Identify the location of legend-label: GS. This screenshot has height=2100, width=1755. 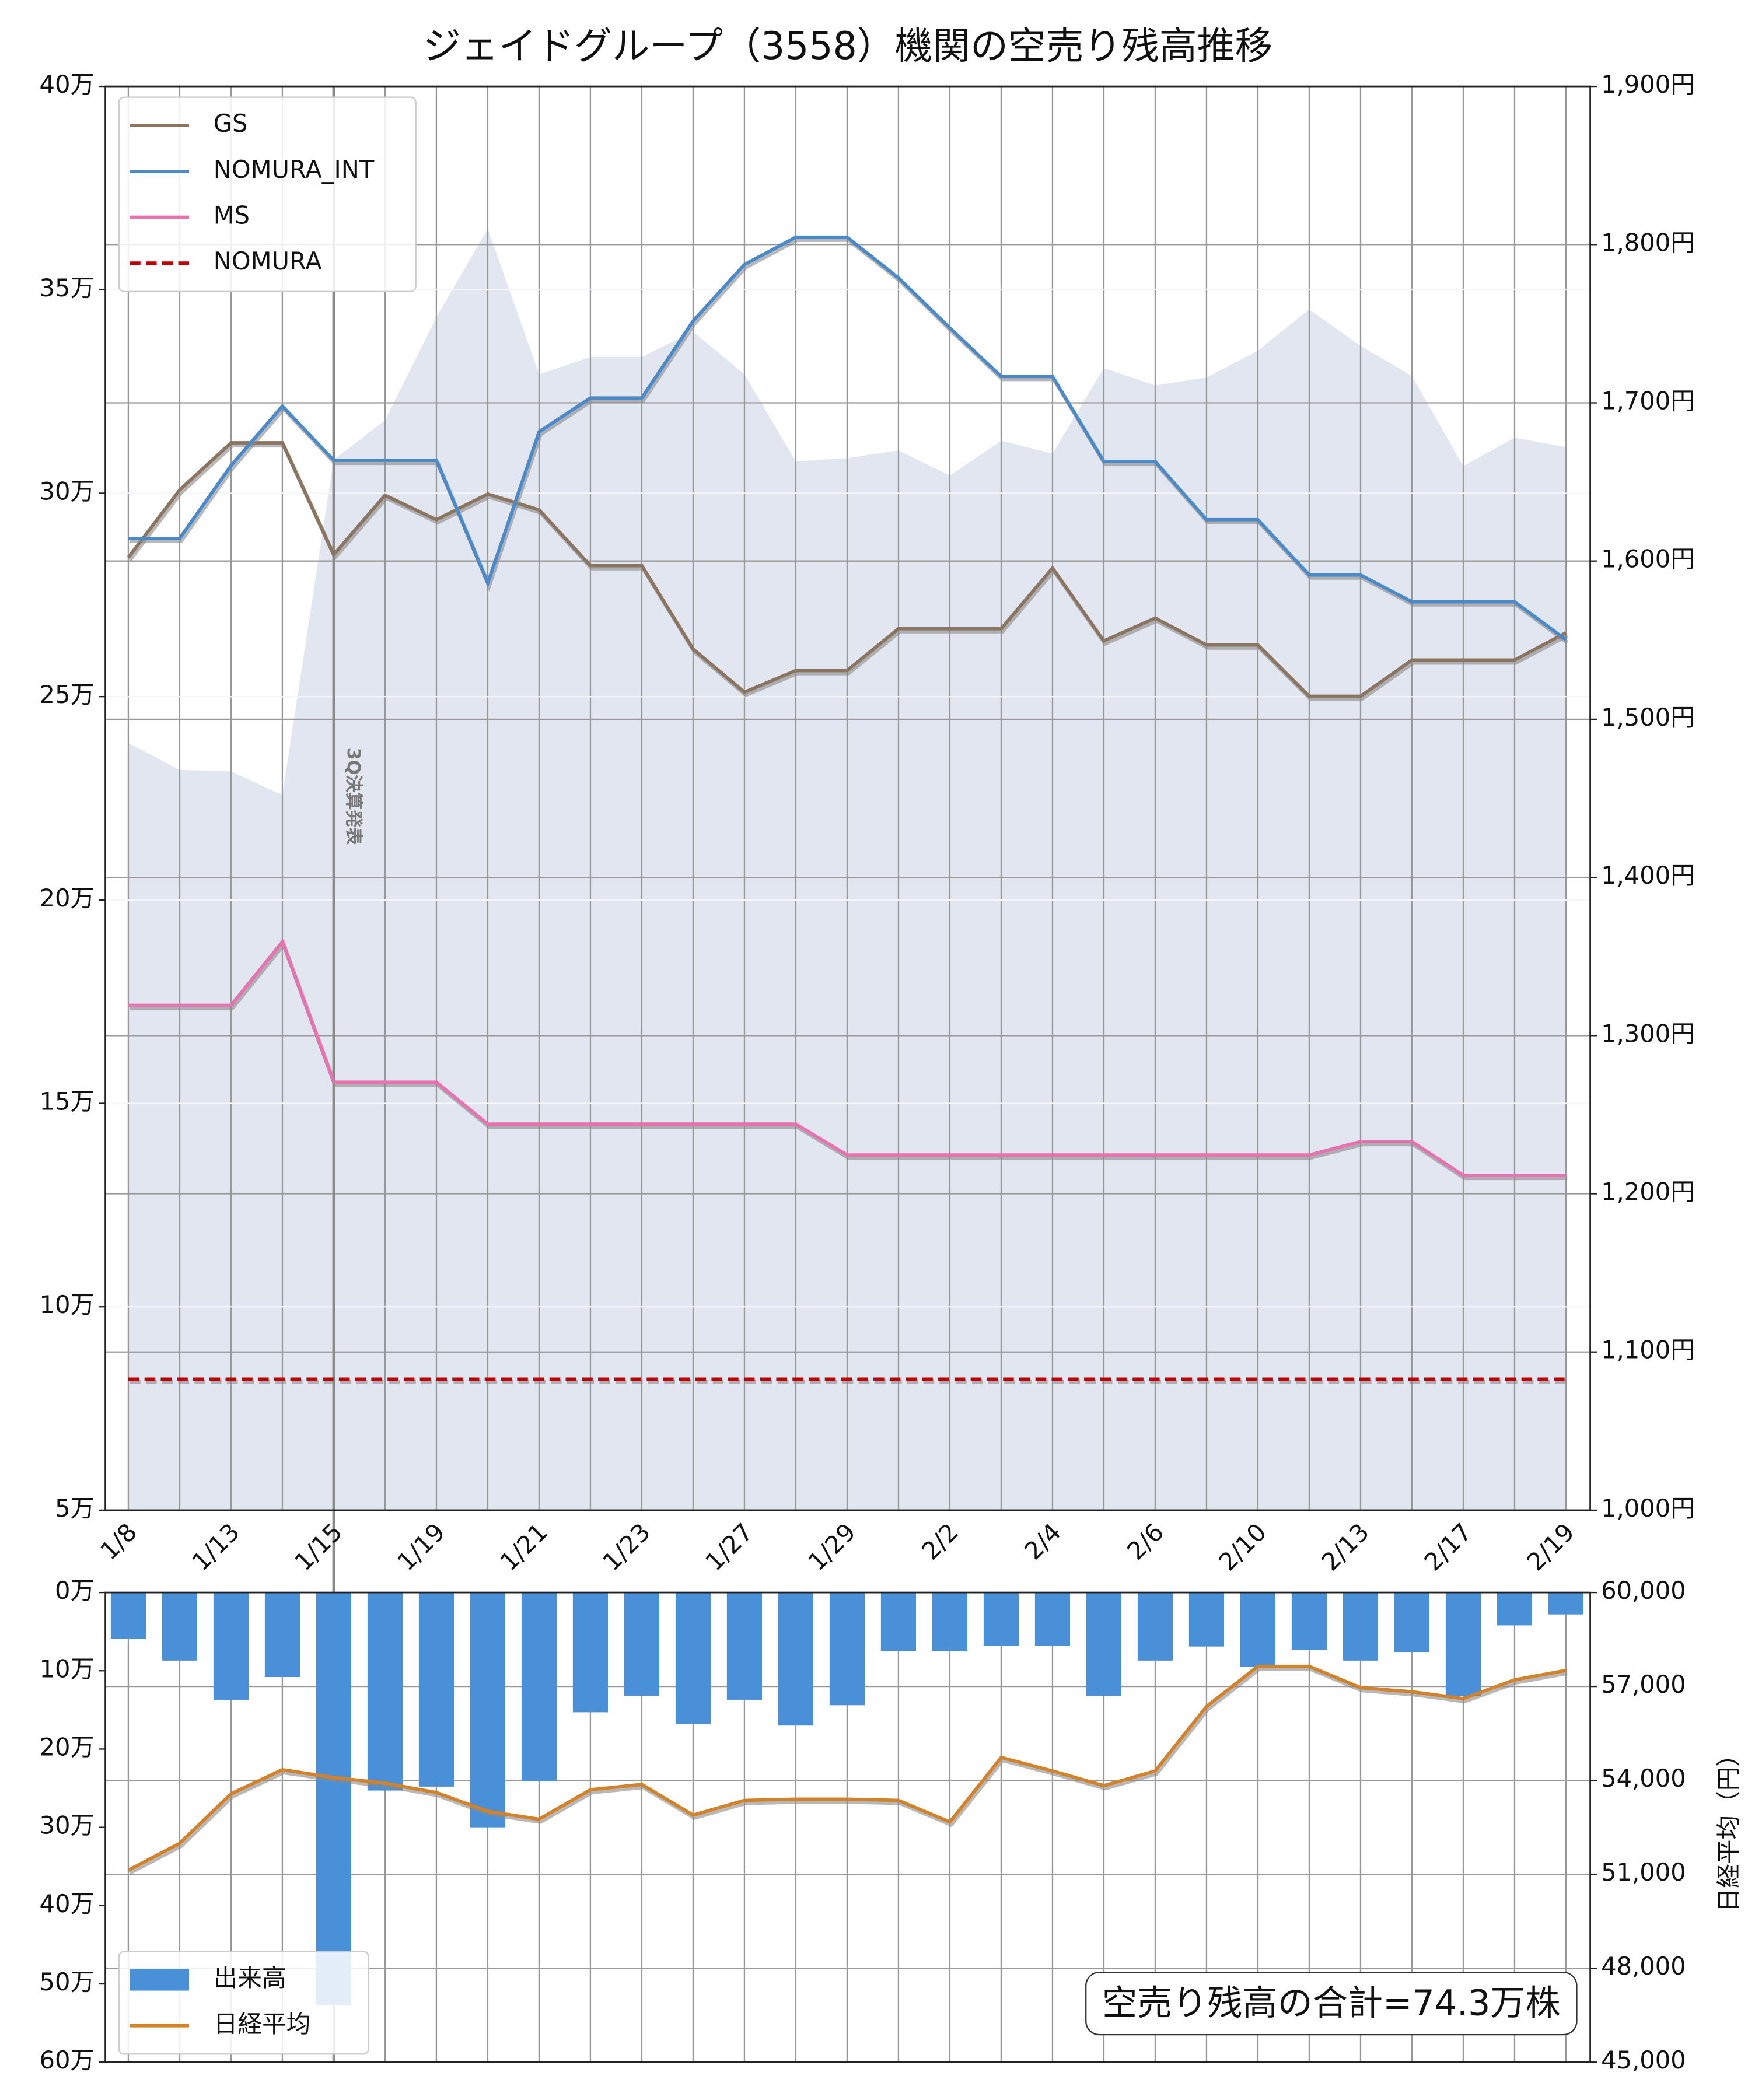
(231, 123).